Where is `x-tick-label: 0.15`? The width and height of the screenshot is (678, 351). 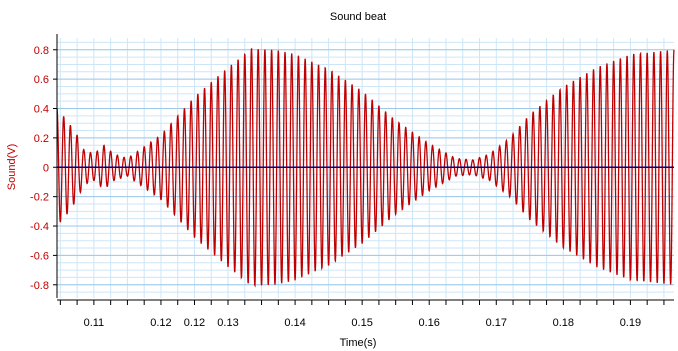 x-tick-label: 0.15 is located at coordinates (361, 323).